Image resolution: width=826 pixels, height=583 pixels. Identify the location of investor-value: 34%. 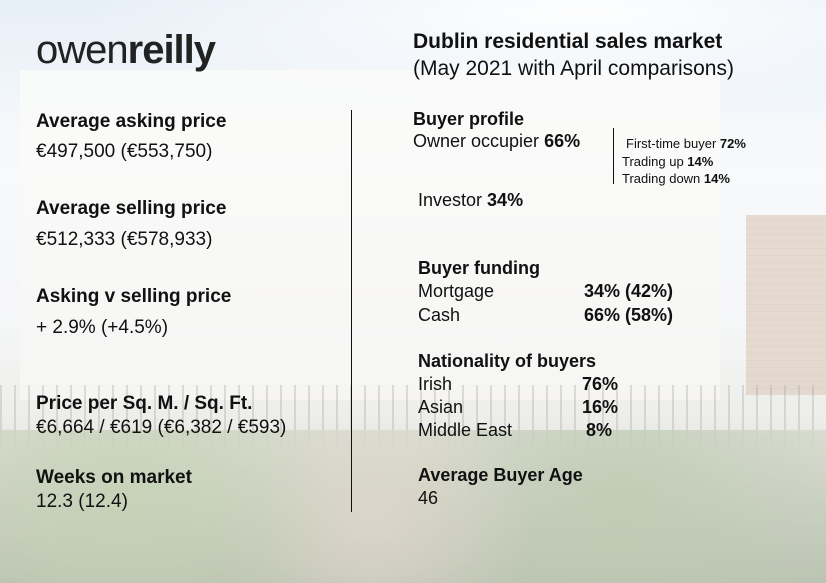
(505, 200).